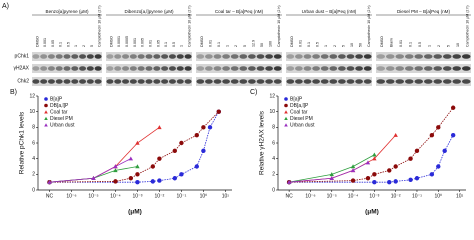 Image resolution: width=474 pixels, height=240 pixels. What do you see at coordinates (253, 92) in the screenshot?
I see `panel-label: C)` at bounding box center [253, 92].